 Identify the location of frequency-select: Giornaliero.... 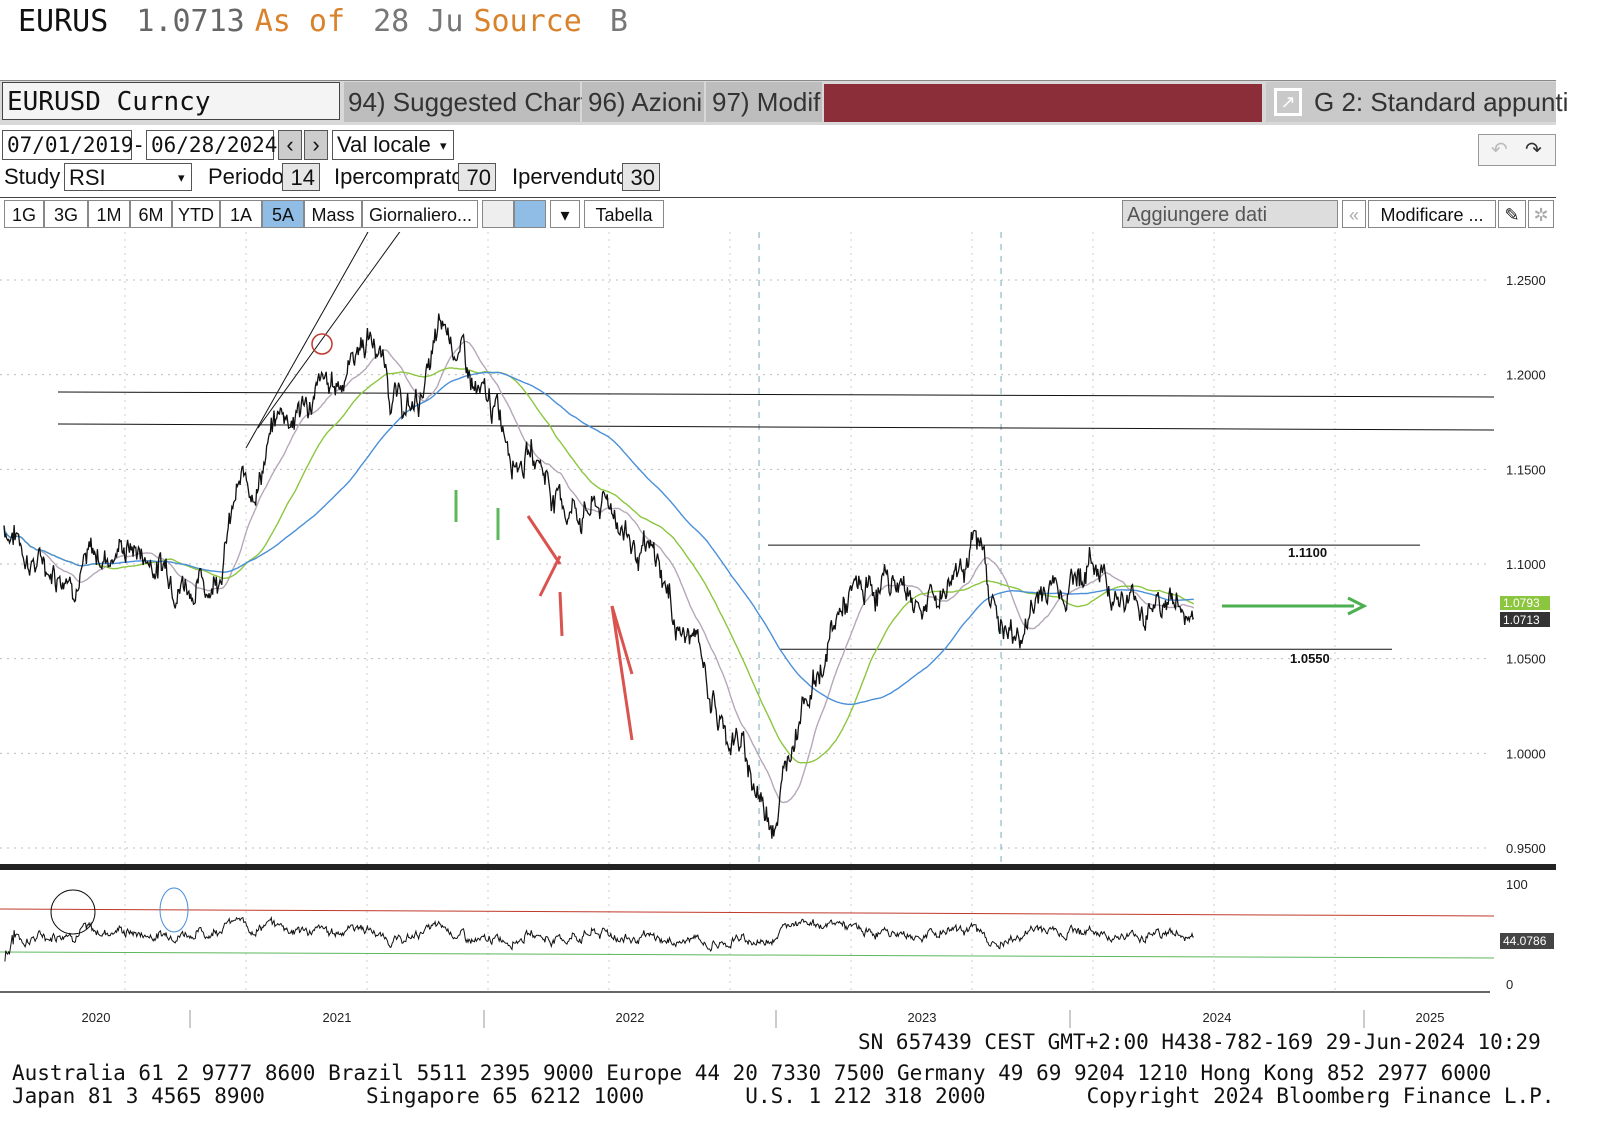
(420, 214).